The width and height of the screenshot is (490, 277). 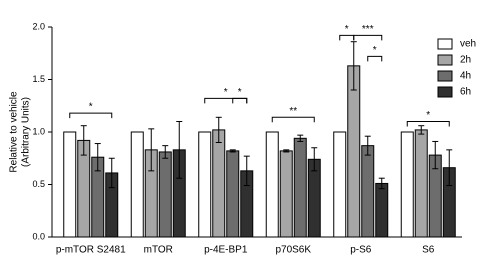 I want to click on y-tick-label: 2.0, so click(x=38, y=26).